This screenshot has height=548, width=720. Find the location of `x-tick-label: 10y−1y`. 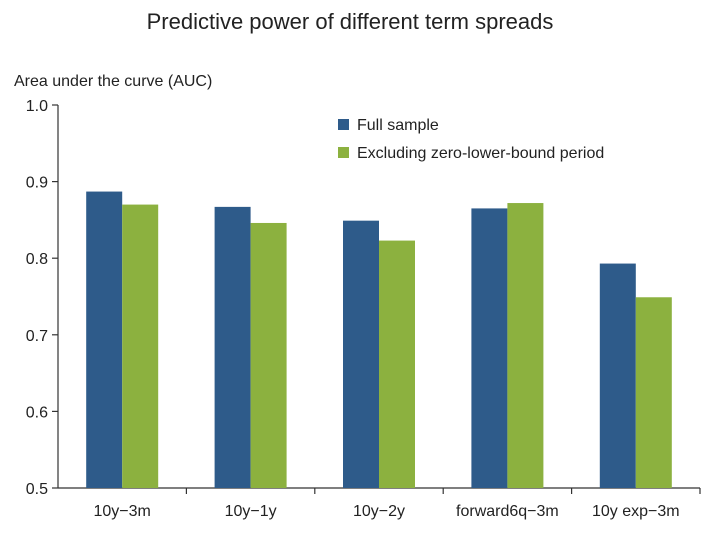

x-tick-label: 10y−1y is located at coordinates (251, 511).